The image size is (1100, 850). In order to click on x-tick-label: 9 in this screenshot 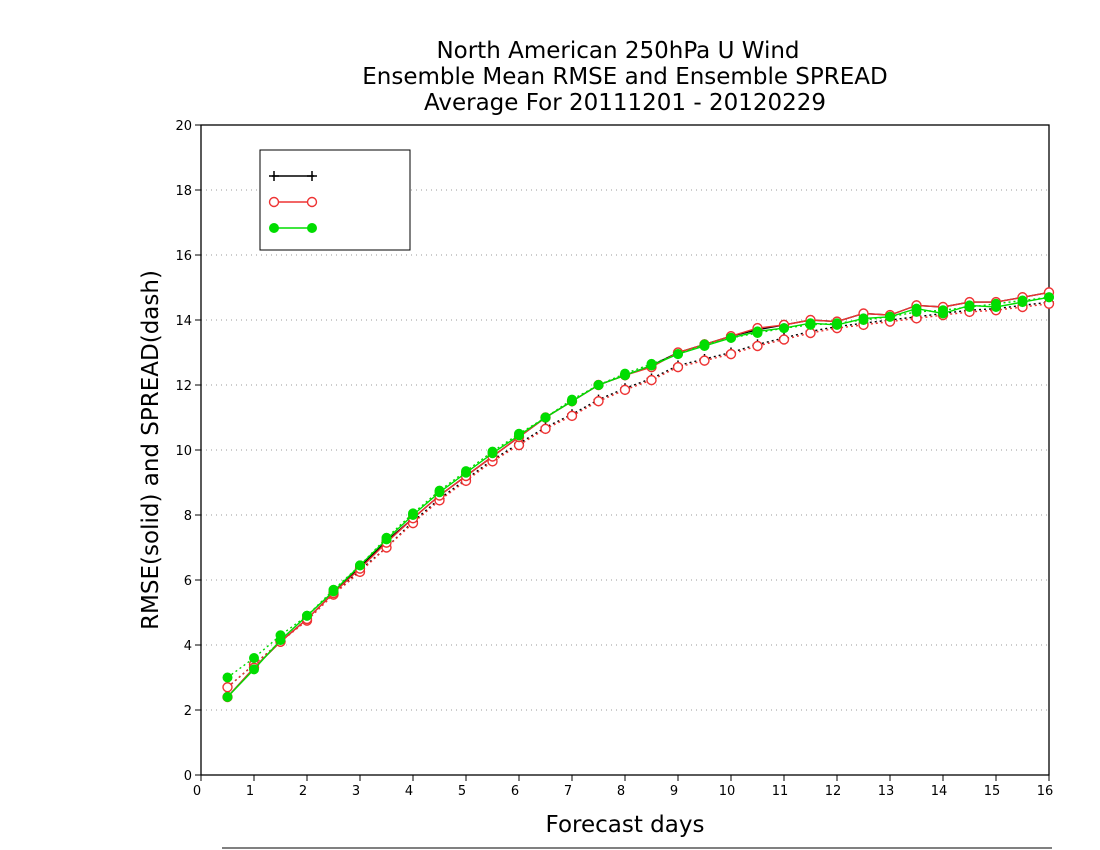, I will do `click(674, 791)`.